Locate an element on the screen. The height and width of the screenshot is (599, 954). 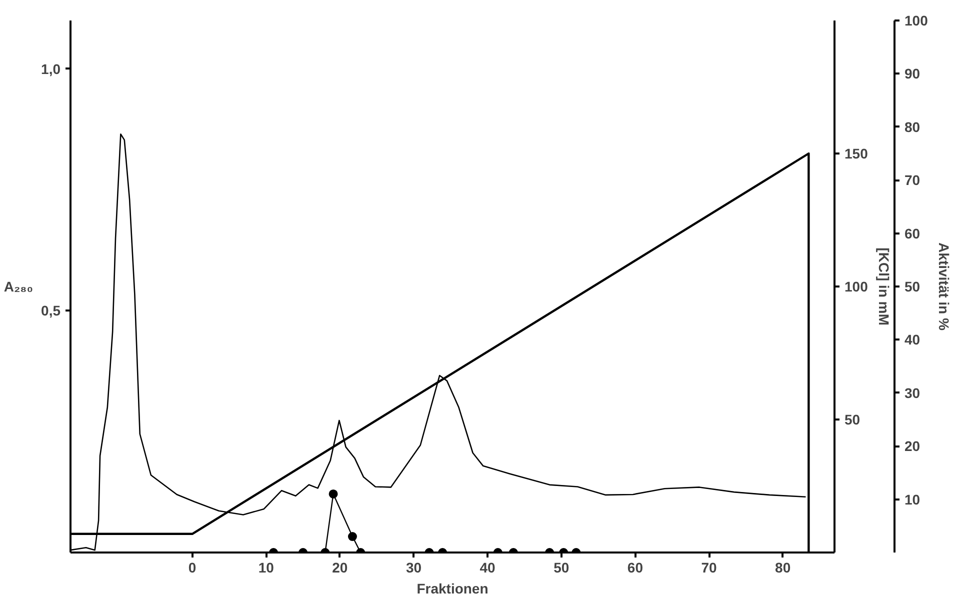
y3-tick-label: 10 is located at coordinates (912, 499).